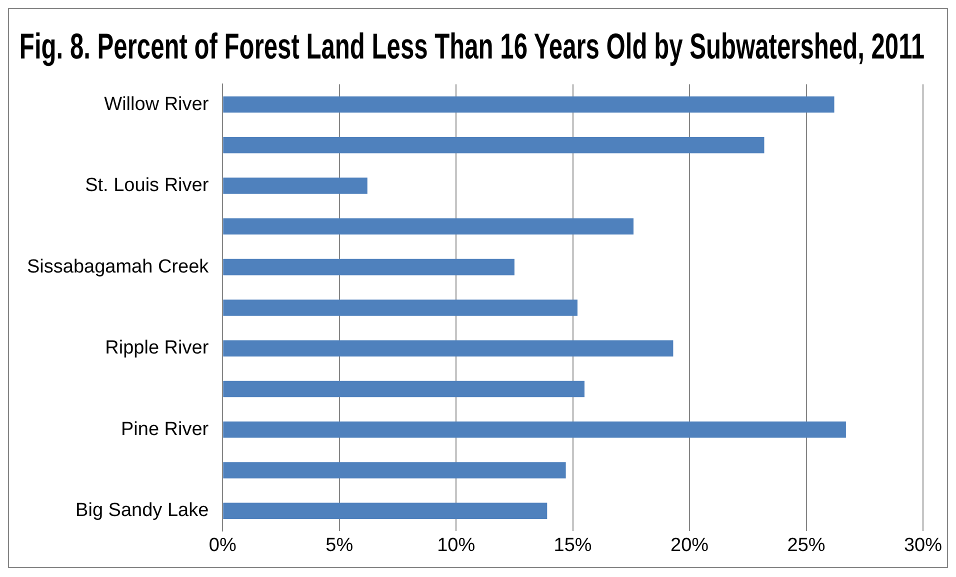  I want to click on x-tick-label: 5%, so click(340, 545).